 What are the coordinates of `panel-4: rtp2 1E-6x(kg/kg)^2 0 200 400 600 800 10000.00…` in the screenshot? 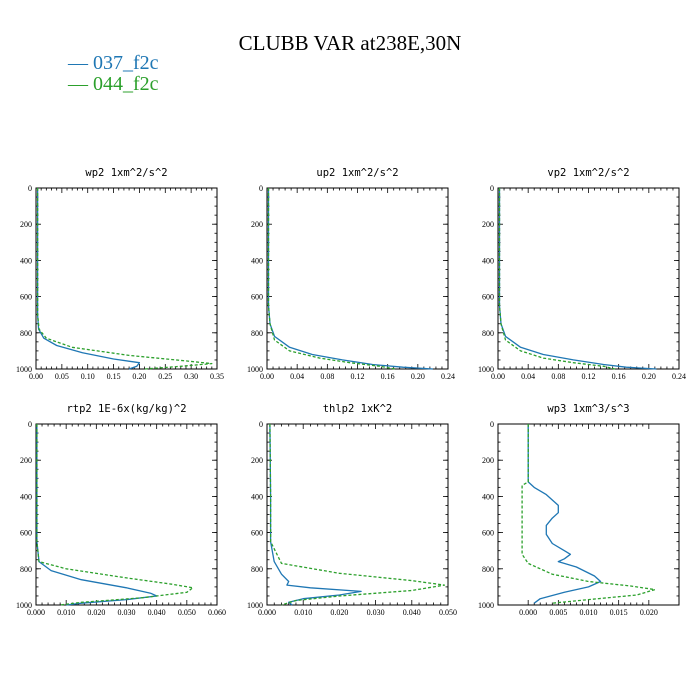 It's located at (121, 510).